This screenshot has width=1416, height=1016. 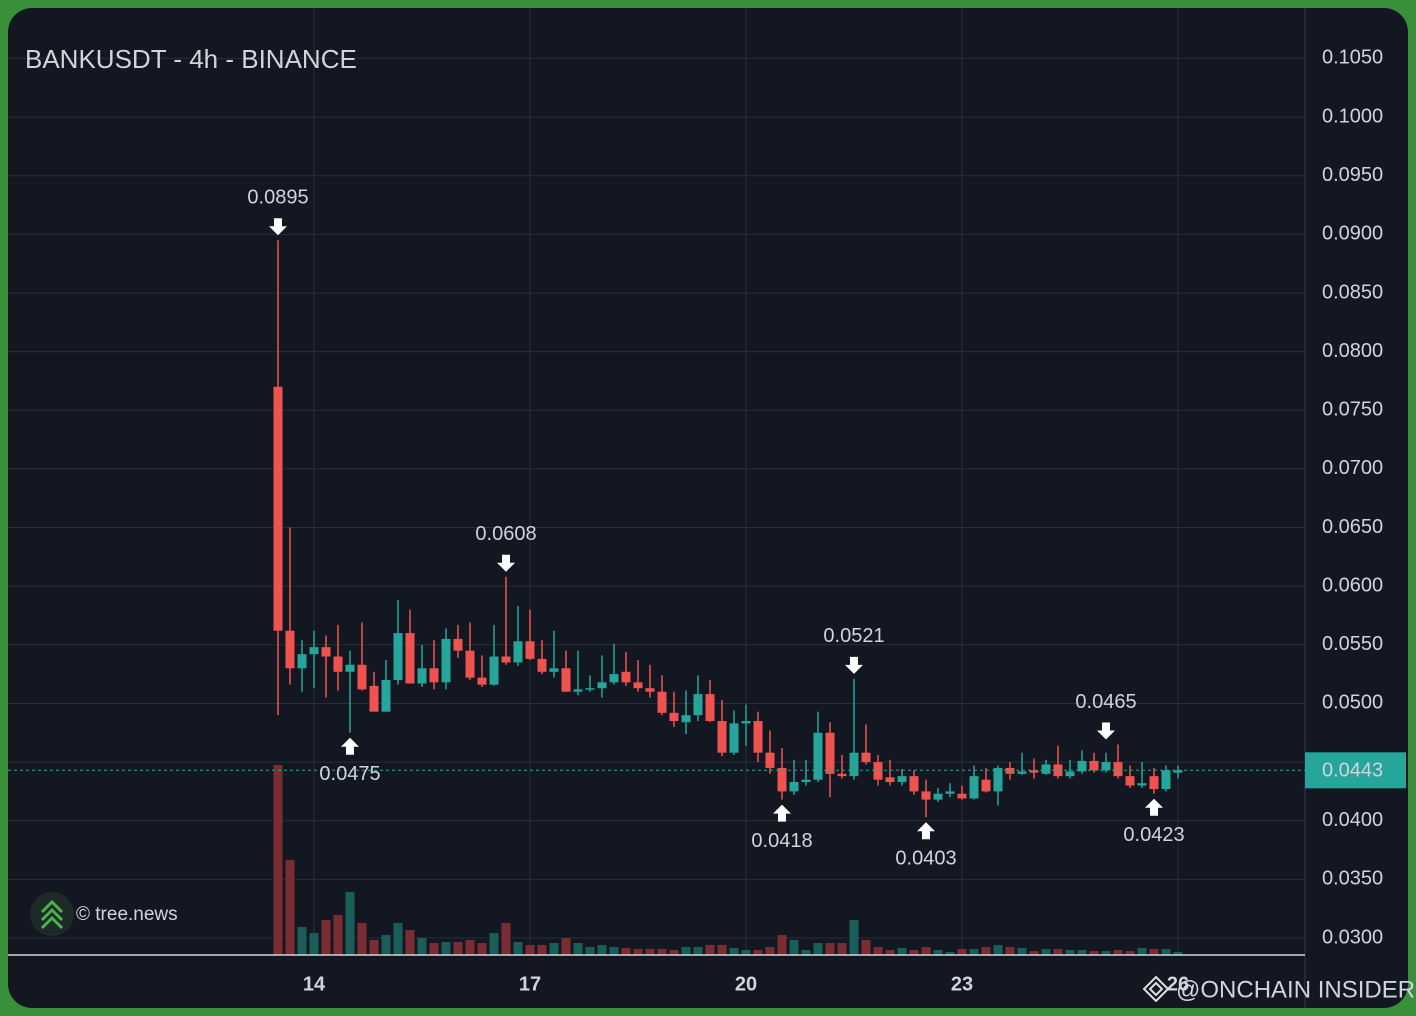 I want to click on arrow-up, so click(x=349, y=746).